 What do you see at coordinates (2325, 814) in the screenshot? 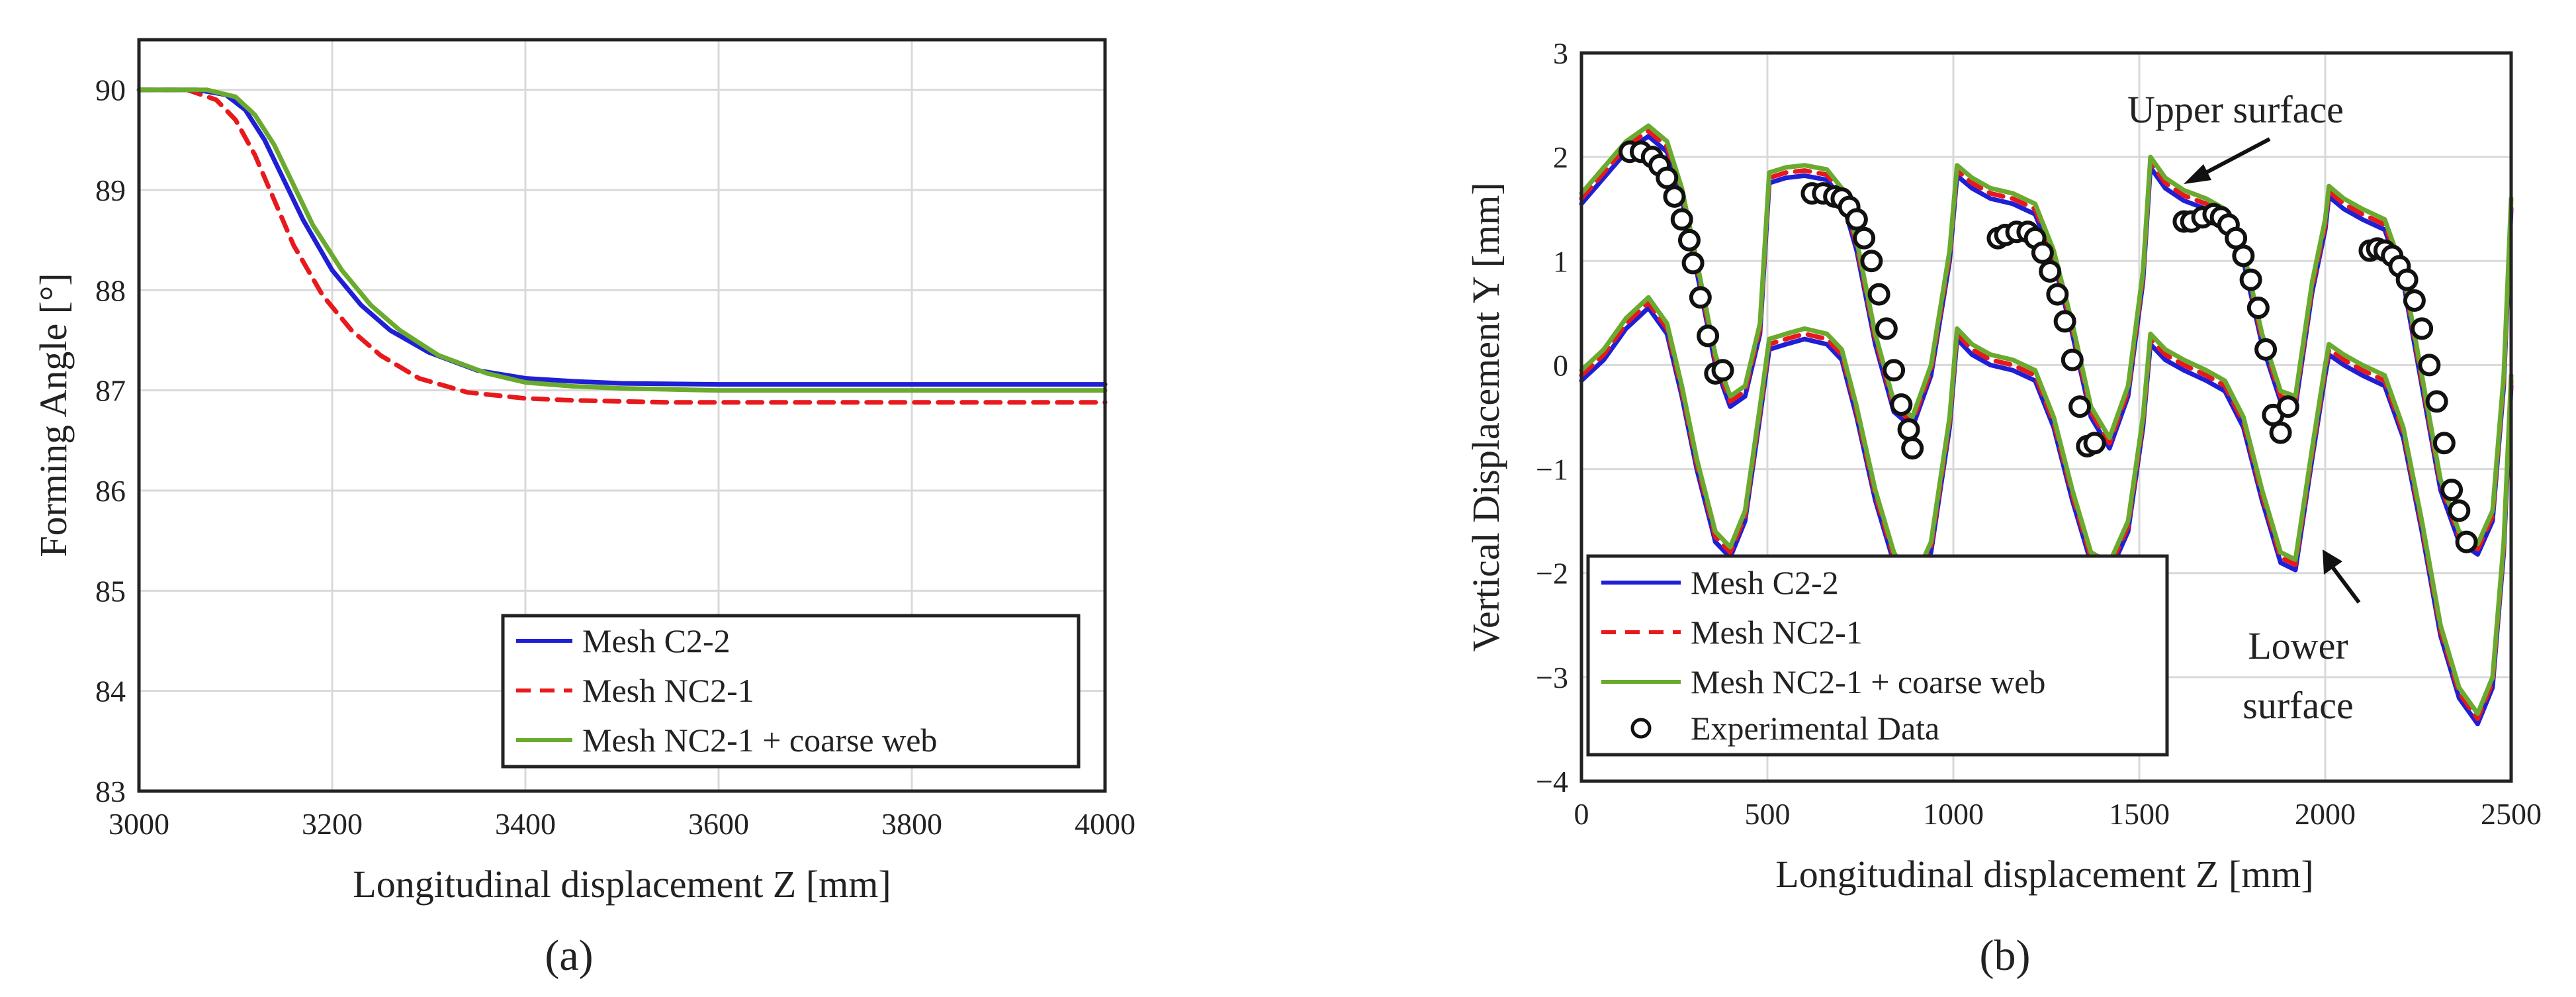
I see `x-tick-label: 2000` at bounding box center [2325, 814].